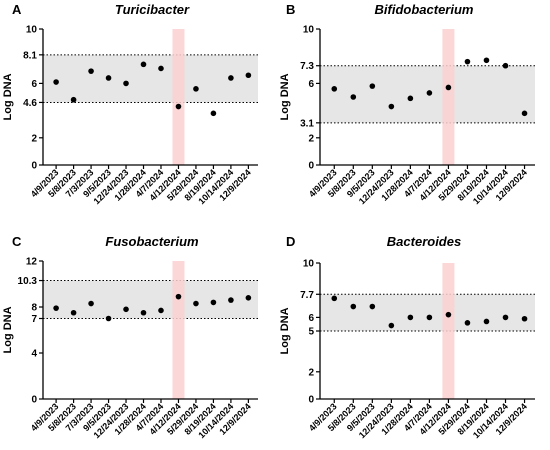 The width and height of the screenshot is (550, 450). What do you see at coordinates (17, 241) in the screenshot?
I see `panel-letter: C` at bounding box center [17, 241].